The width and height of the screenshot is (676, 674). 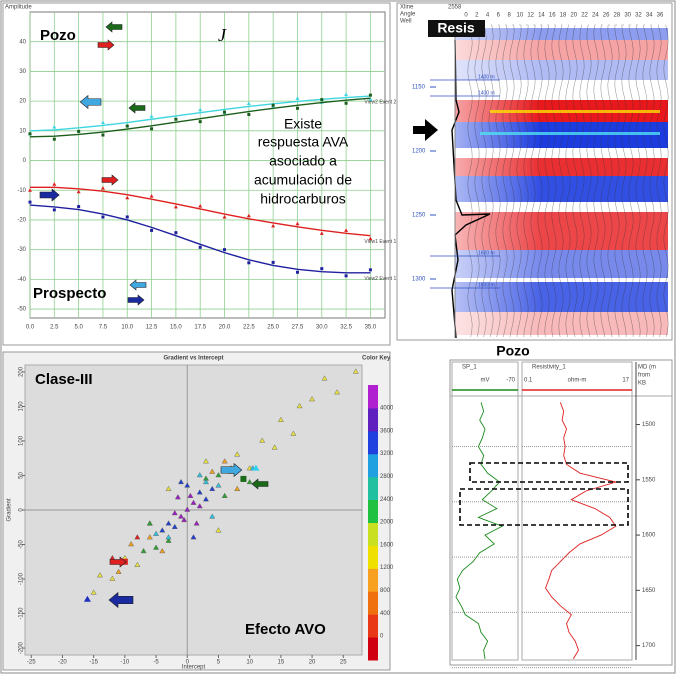 What do you see at coordinates (387, 454) in the screenshot?
I see `colorbar-tick: 3200` at bounding box center [387, 454].